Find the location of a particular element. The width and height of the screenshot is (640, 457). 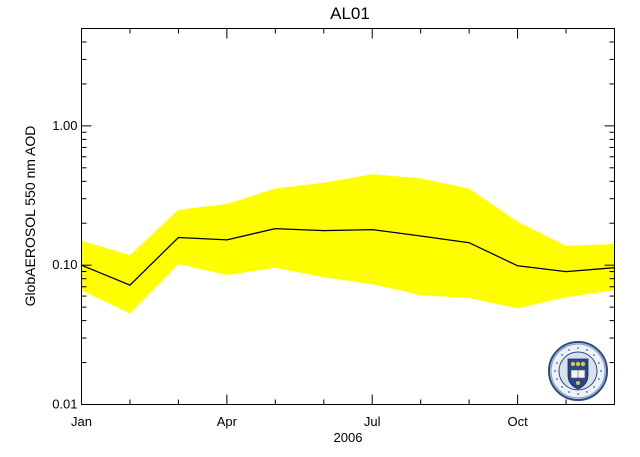

chart-title: AL01 is located at coordinates (350, 13).